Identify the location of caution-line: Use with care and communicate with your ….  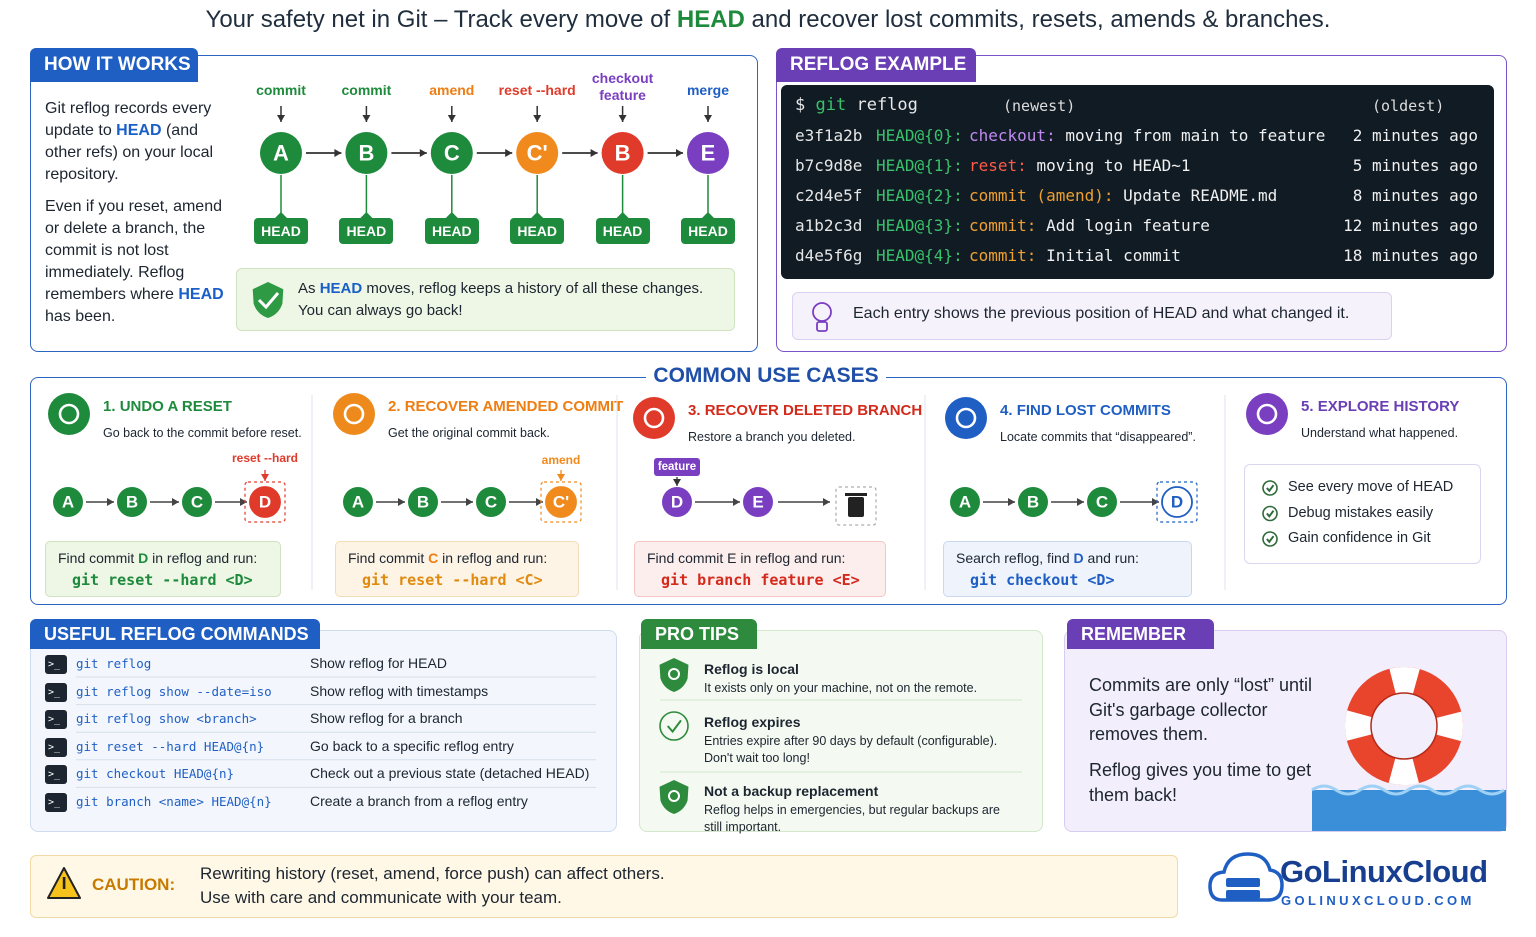
(381, 897).